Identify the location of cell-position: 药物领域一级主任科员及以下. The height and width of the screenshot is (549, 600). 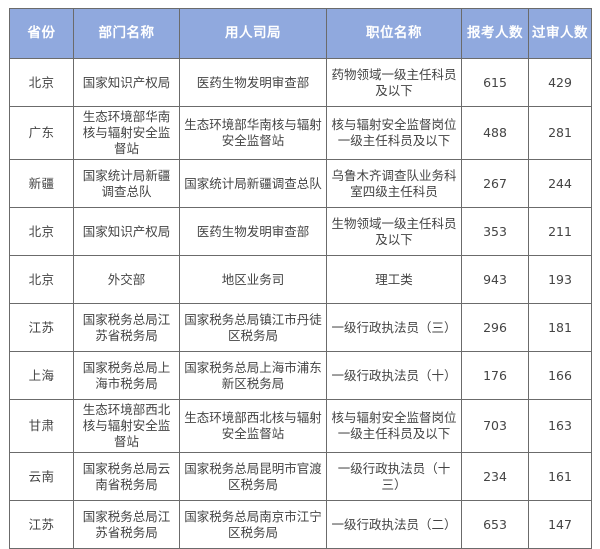
(394, 82).